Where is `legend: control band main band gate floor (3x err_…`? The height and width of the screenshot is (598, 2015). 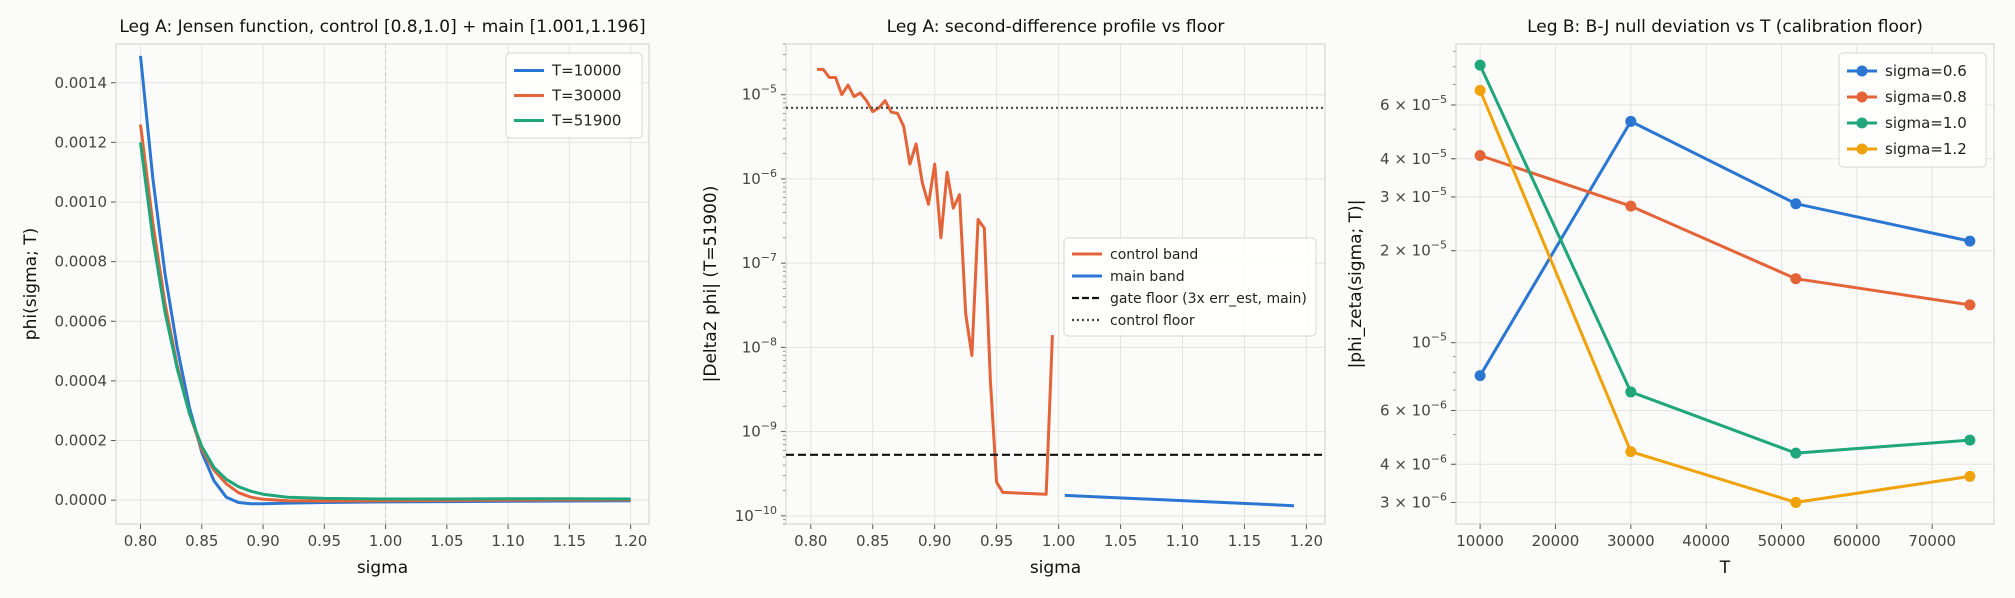 legend: control band main band gate floor (3x err_… is located at coordinates (1190, 287).